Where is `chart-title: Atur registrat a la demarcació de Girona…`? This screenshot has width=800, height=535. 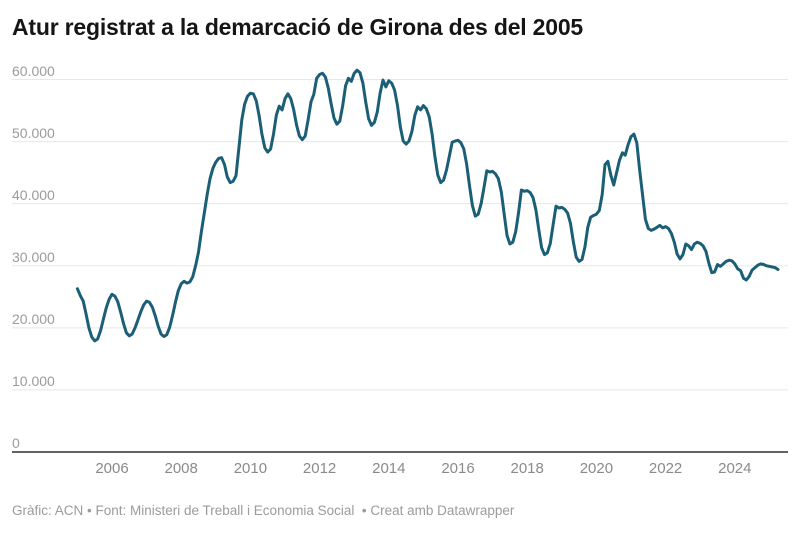
chart-title: Atur registrat a la demarcació de Girona… is located at coordinates (298, 27).